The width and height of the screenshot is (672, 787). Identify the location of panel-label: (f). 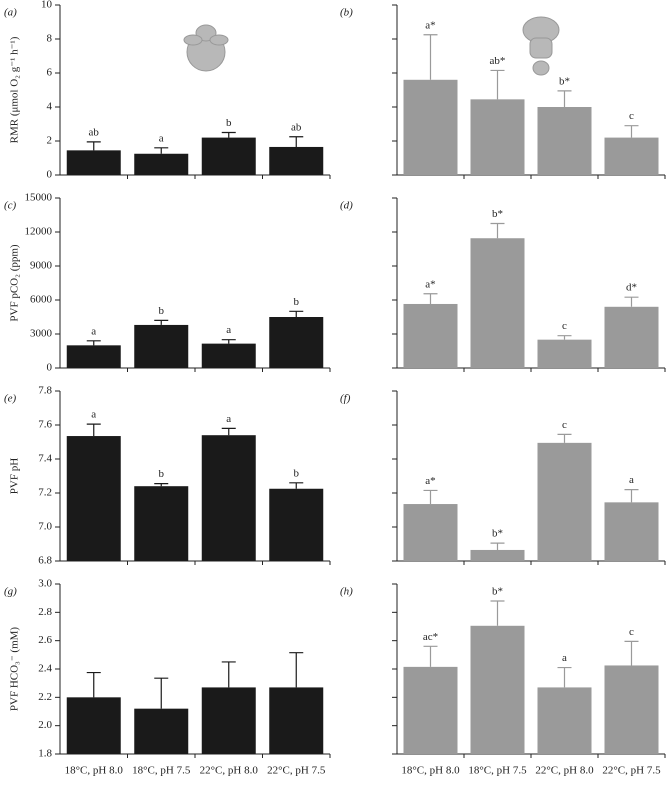
(345, 399).